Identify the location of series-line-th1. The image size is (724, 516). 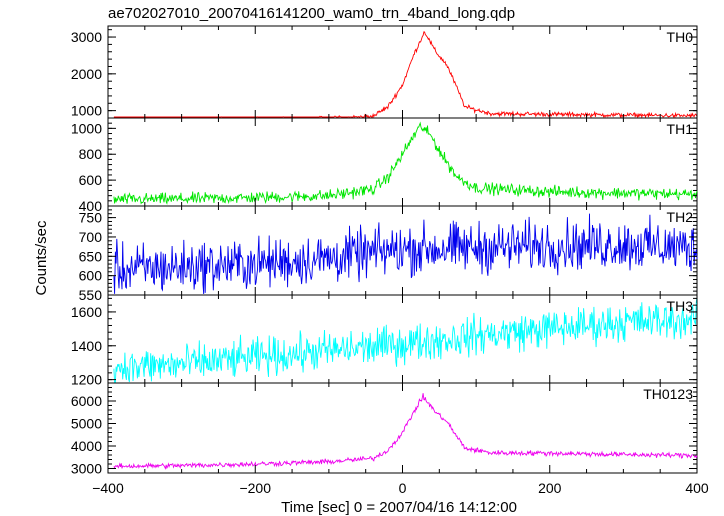
(405, 163).